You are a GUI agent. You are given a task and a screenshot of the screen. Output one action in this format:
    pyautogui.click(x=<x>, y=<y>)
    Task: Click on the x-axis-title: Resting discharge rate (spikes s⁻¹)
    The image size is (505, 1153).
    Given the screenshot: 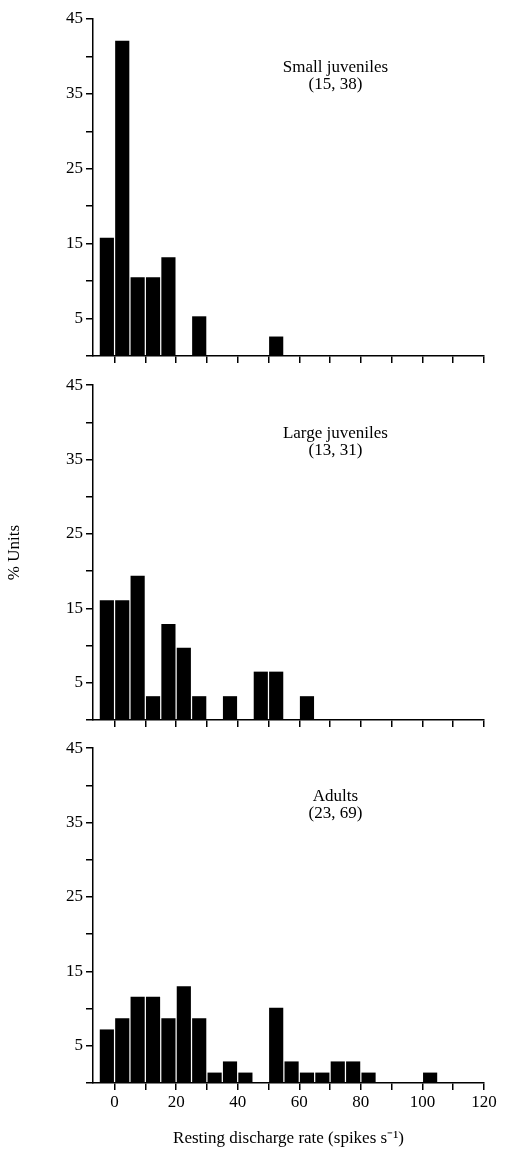 What is the action you would take?
    pyautogui.click(x=288, y=1138)
    